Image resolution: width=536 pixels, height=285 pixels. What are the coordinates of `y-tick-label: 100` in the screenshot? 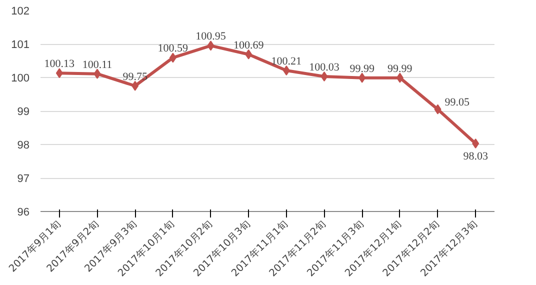 It's located at (20, 78).